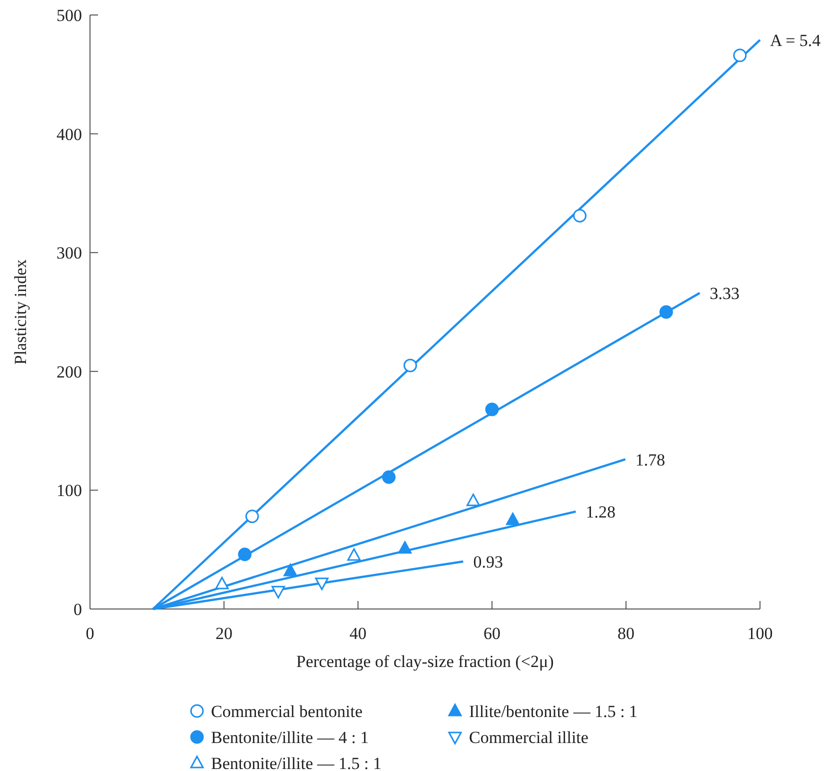  Describe the element at coordinates (69, 134) in the screenshot. I see `y-tick-label: 400` at that location.